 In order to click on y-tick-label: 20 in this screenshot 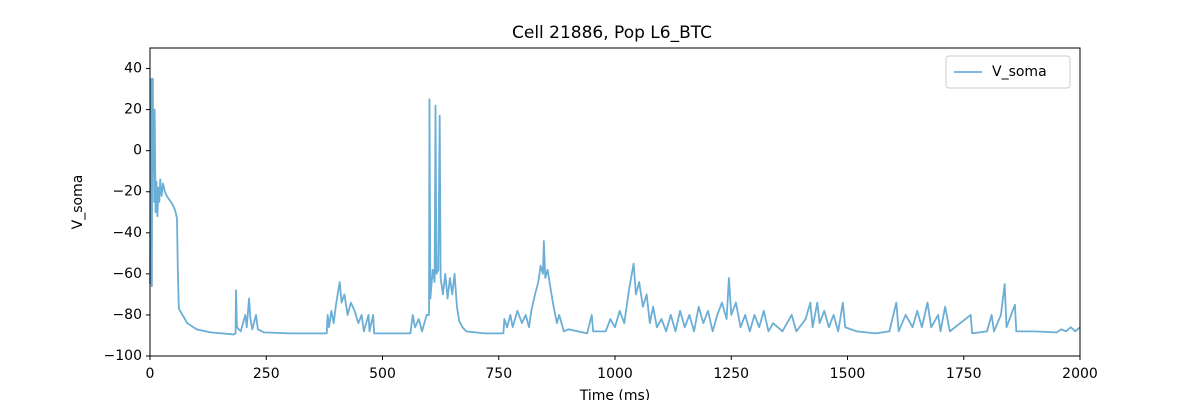, I will do `click(133, 110)`.